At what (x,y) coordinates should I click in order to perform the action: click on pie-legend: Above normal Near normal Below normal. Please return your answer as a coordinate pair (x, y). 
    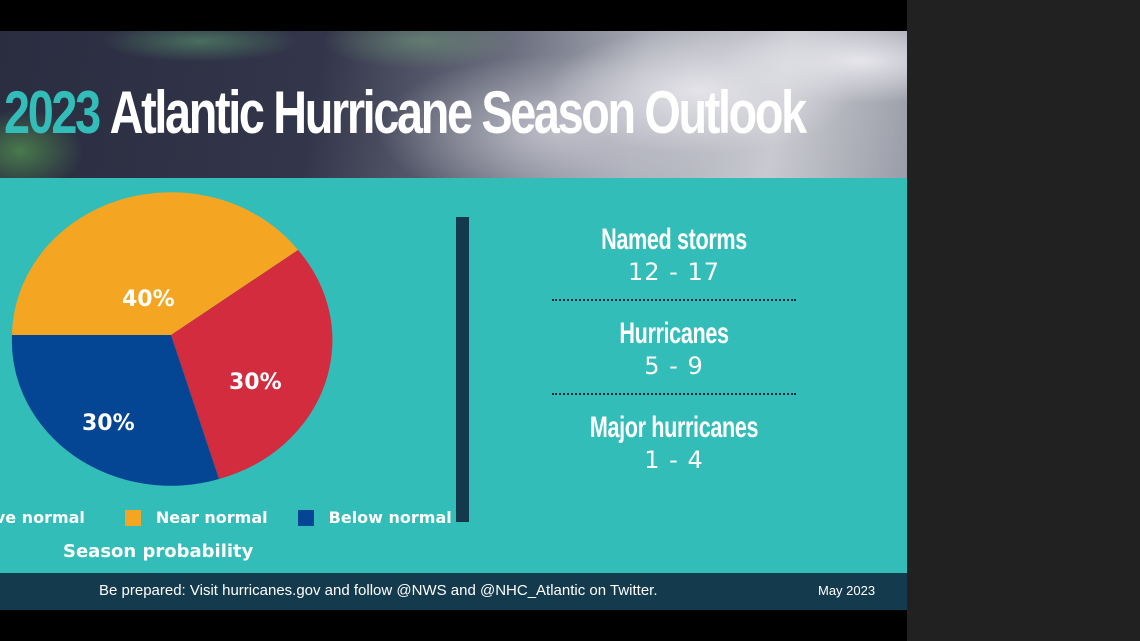
    Looking at the image, I should click on (241, 517).